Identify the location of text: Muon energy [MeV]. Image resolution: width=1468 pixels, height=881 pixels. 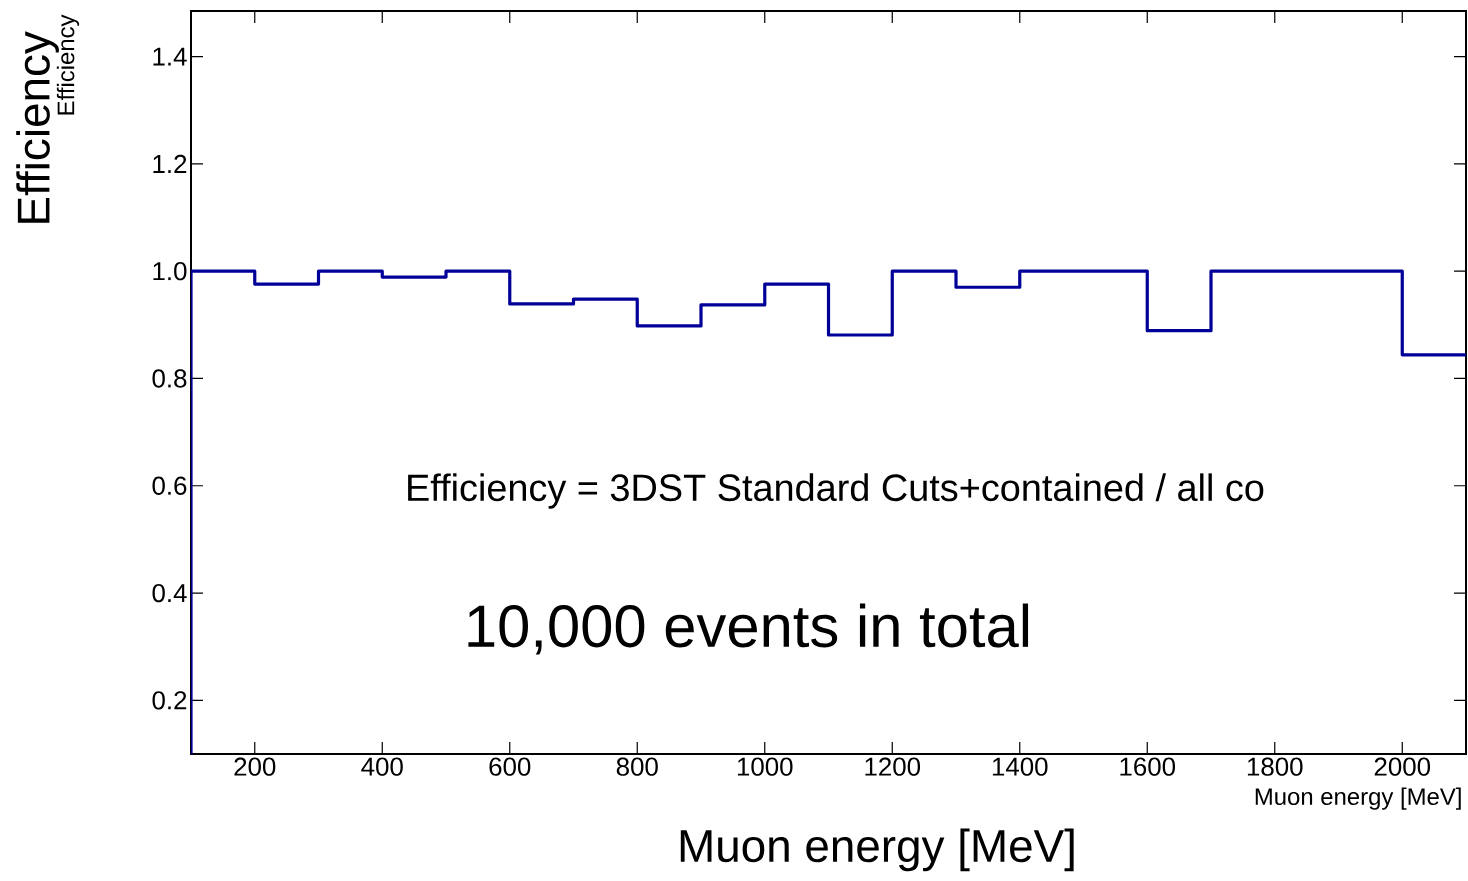
(877, 850).